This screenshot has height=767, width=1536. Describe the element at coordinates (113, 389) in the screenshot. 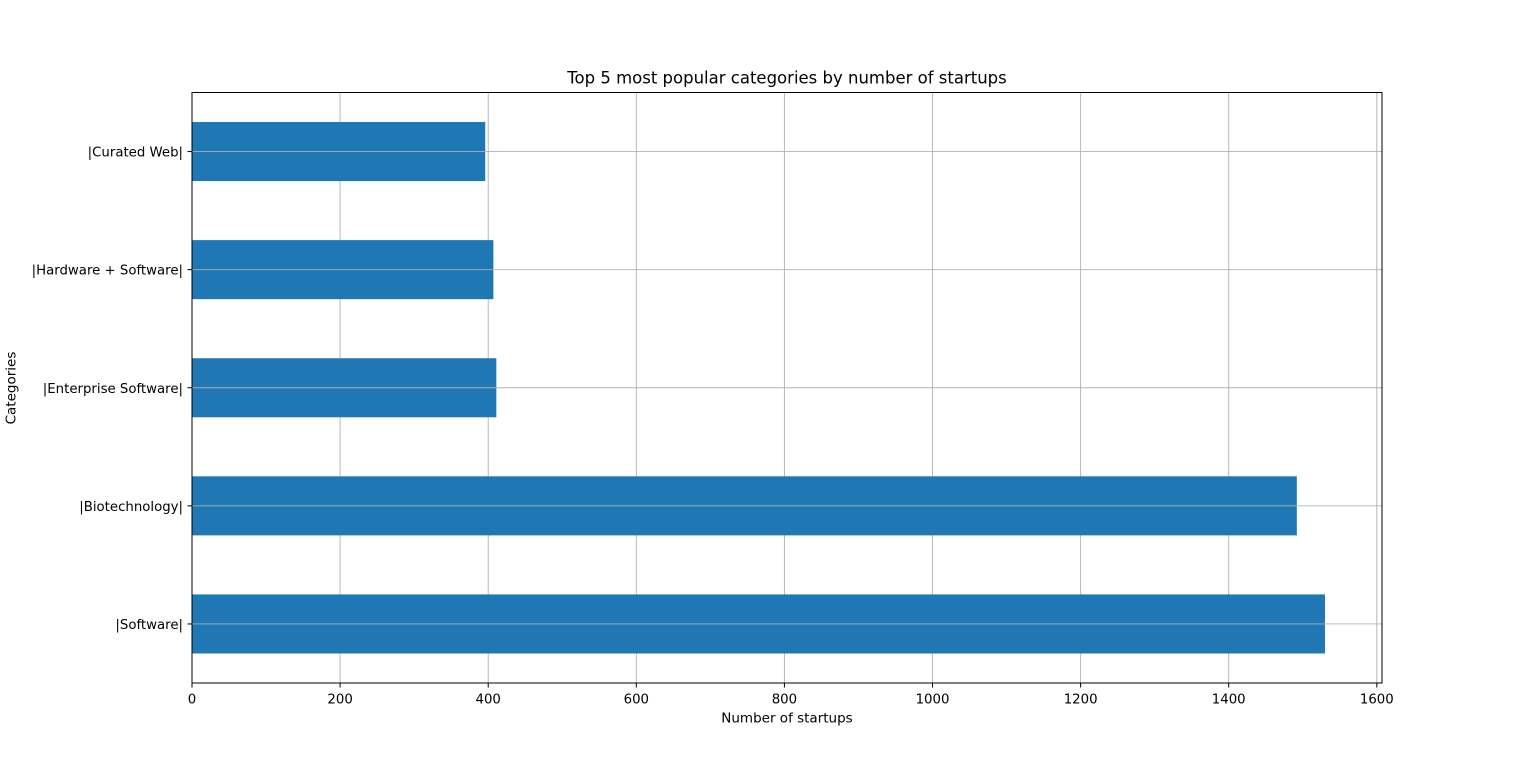

I see `y-tick-label: |Enterprise Software|` at that location.